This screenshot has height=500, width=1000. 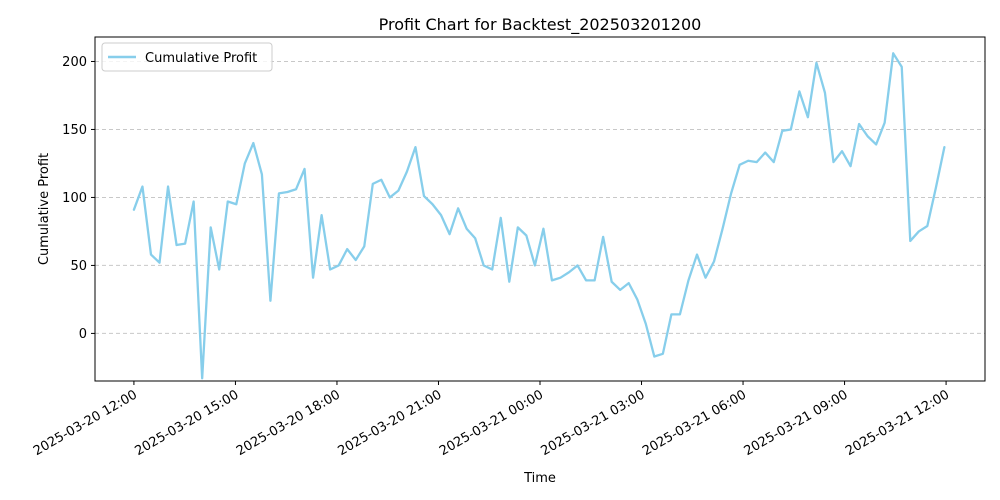 I want to click on legend: Cumulative Profit, so click(x=187, y=57).